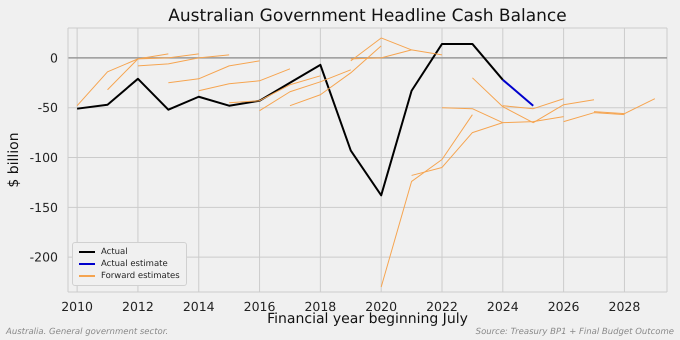 This screenshot has width=680, height=340. Describe the element at coordinates (44, 257) in the screenshot. I see `y-tick-label: -200` at that location.